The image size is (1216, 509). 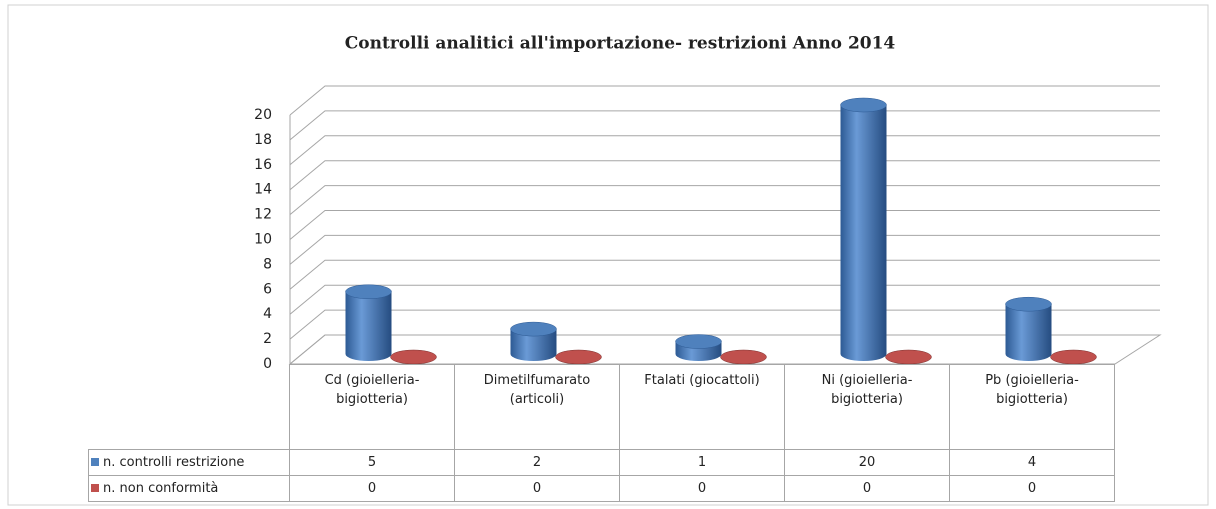 What do you see at coordinates (174, 462) in the screenshot?
I see `legend-label: n. controlli restrizione` at bounding box center [174, 462].